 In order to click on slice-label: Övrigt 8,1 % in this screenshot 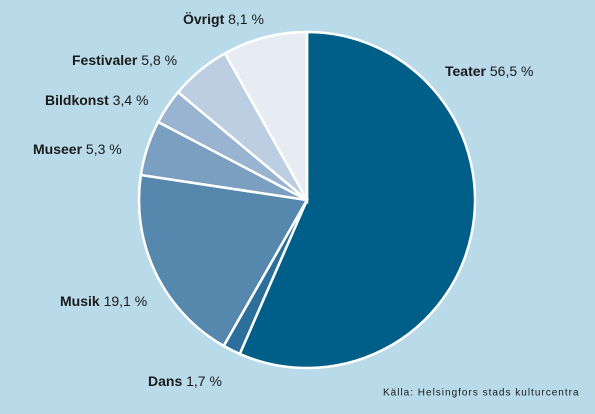, I will do `click(223, 19)`.